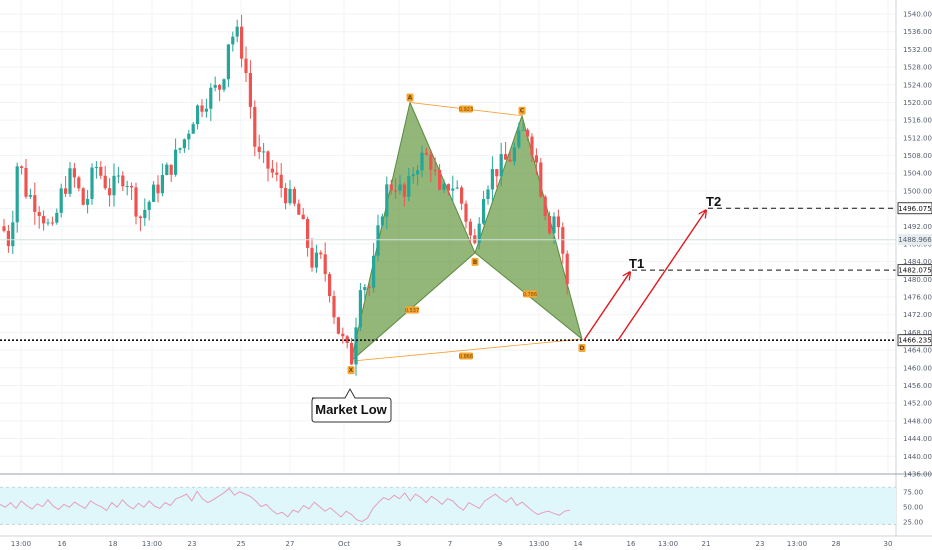 The width and height of the screenshot is (932, 550). Describe the element at coordinates (917, 156) in the screenshot. I see `price-tick-label: 1508.000` at that location.